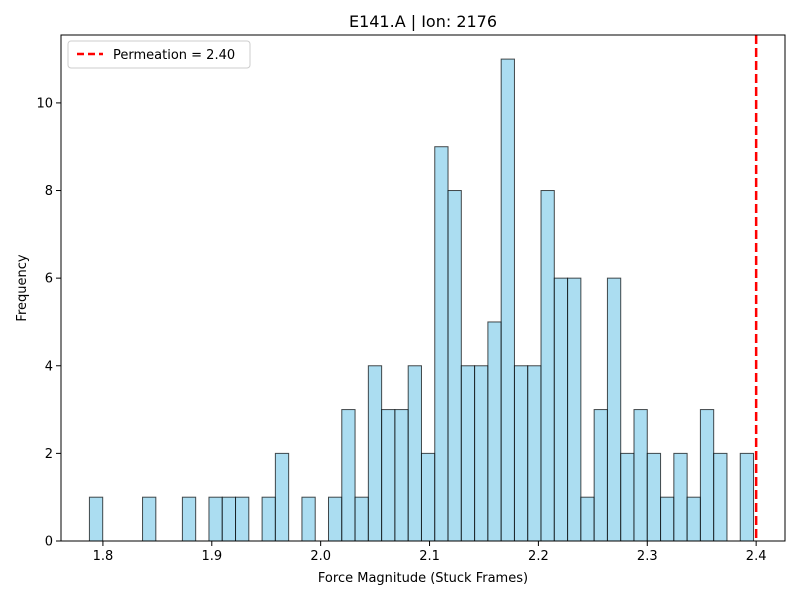  I want to click on chart-title: E141.A | Ion: 2176, so click(423, 21).